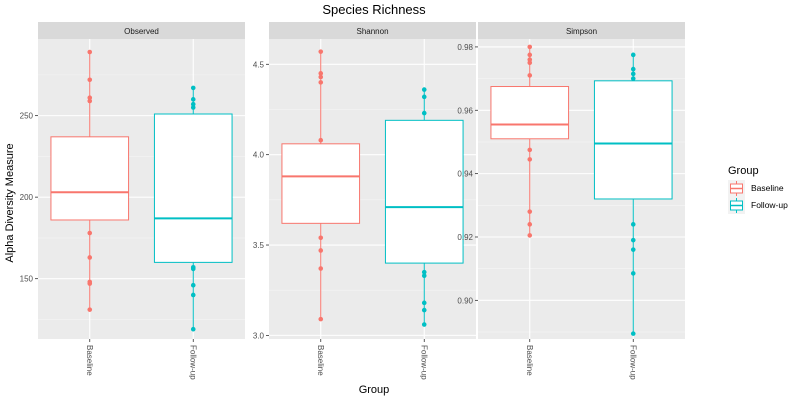 Image resolution: width=800 pixels, height=400 pixels. What do you see at coordinates (465, 237) in the screenshot?
I see `y-tick-label: 0.92` at bounding box center [465, 237].